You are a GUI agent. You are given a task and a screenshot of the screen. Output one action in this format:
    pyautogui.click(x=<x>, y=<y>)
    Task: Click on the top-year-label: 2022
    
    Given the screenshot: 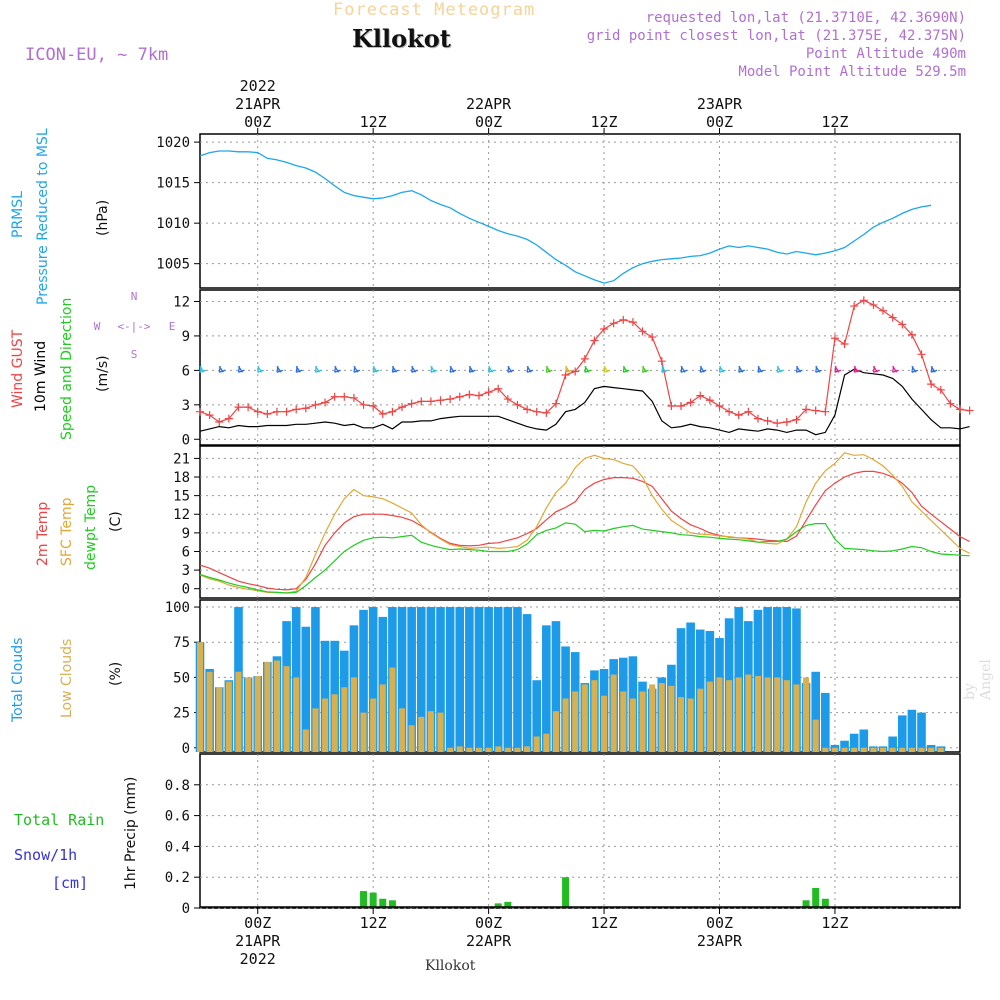 What is the action you would take?
    pyautogui.click(x=258, y=86)
    